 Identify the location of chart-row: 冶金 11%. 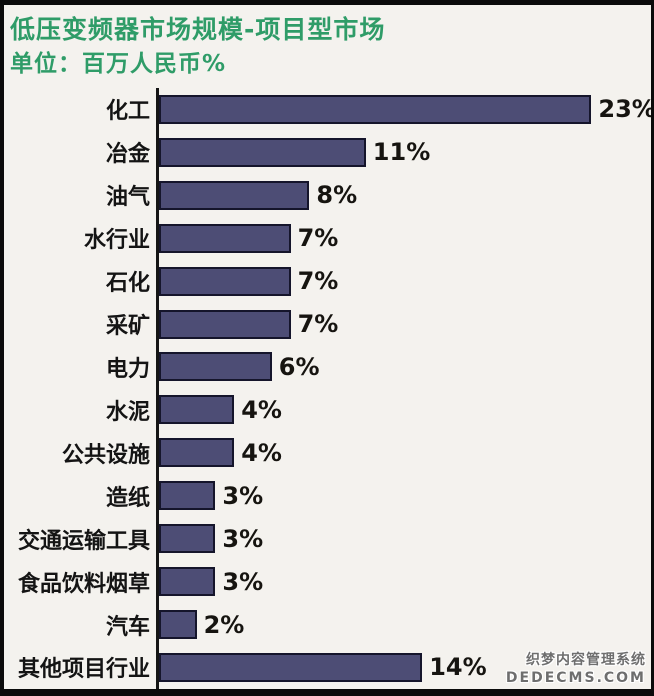
(327, 152).